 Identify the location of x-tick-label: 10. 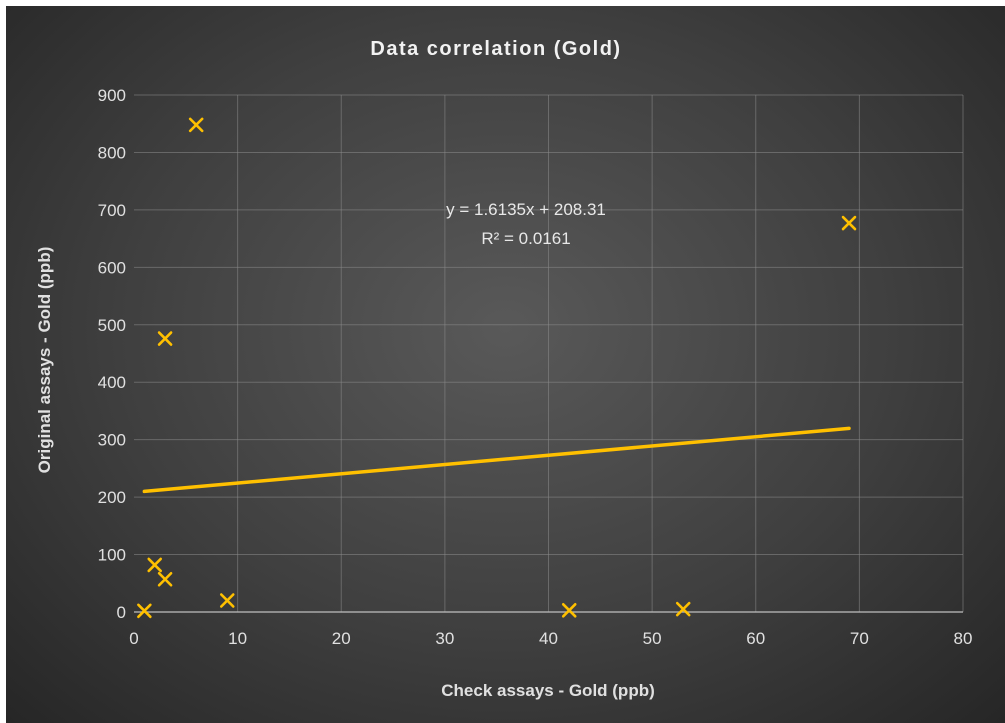
(237, 638).